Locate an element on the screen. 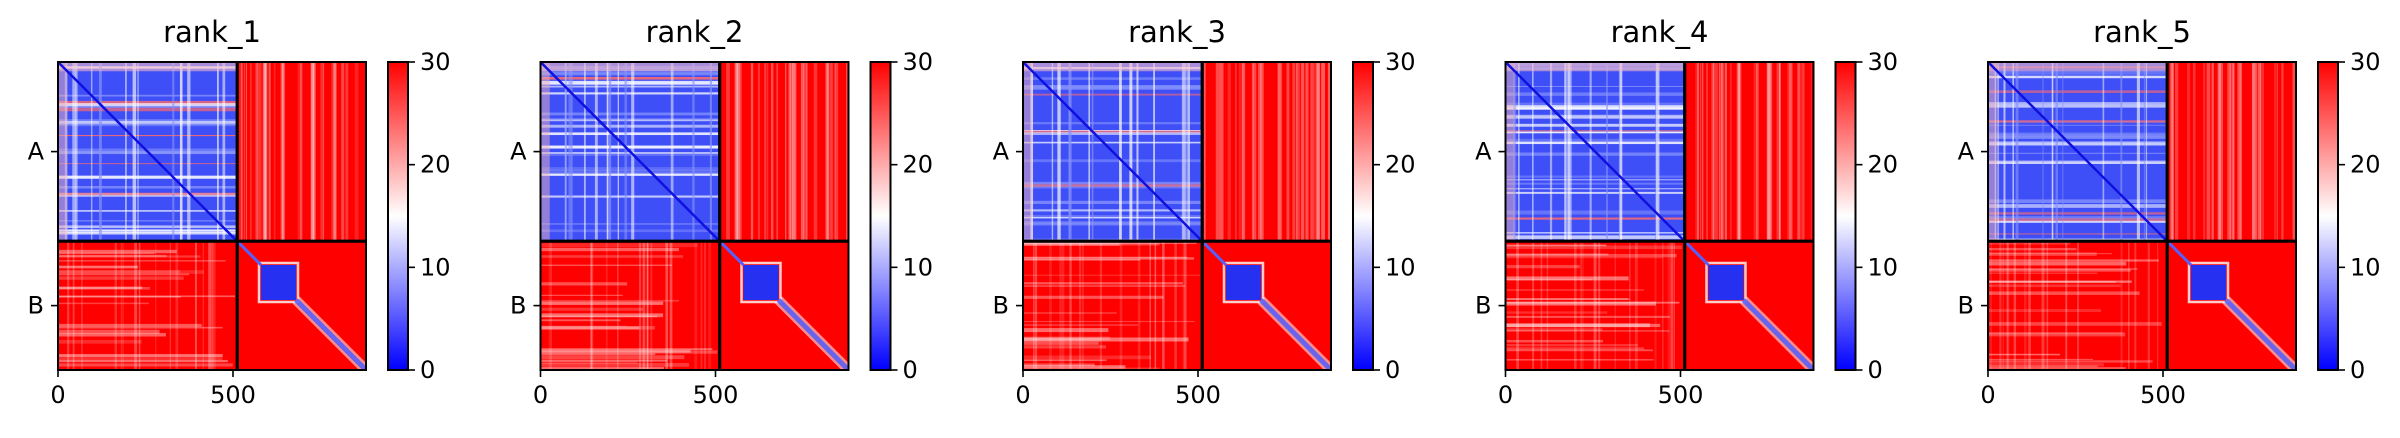  colorbar-tick-label: 10 is located at coordinates (1400, 267).